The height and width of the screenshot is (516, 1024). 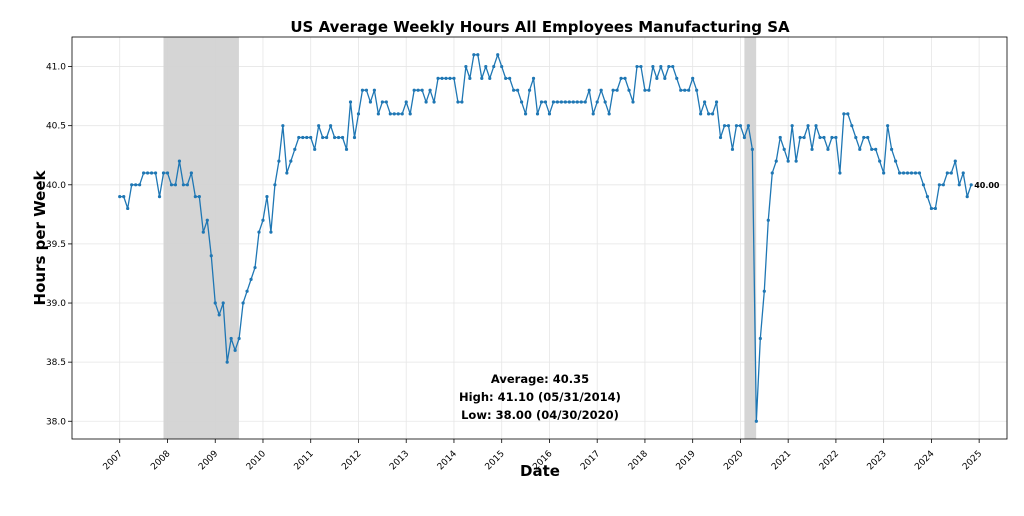 What do you see at coordinates (113, 460) in the screenshot?
I see `x-tick-label: 2007` at bounding box center [113, 460].